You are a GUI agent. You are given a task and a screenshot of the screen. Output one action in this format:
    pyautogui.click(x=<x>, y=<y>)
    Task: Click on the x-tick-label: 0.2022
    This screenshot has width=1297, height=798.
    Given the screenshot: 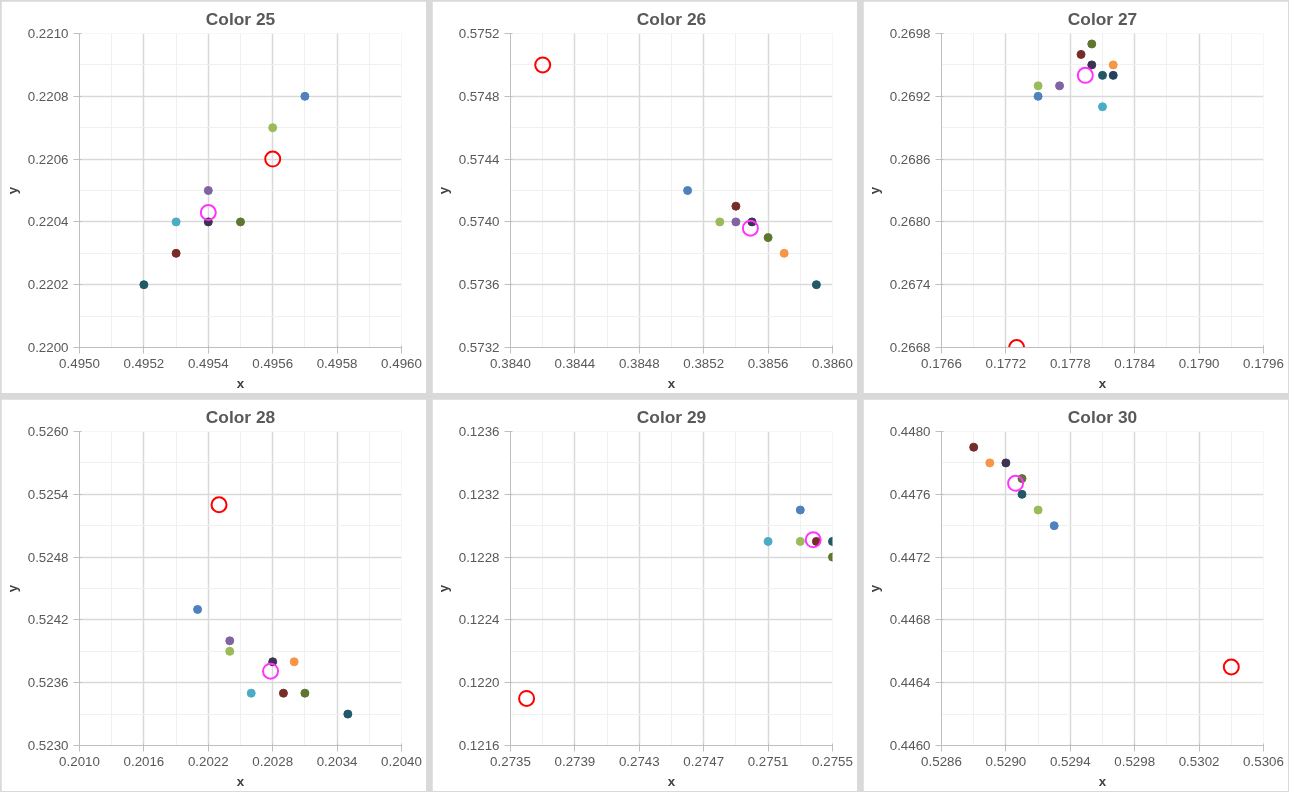 What is the action you would take?
    pyautogui.click(x=208, y=761)
    